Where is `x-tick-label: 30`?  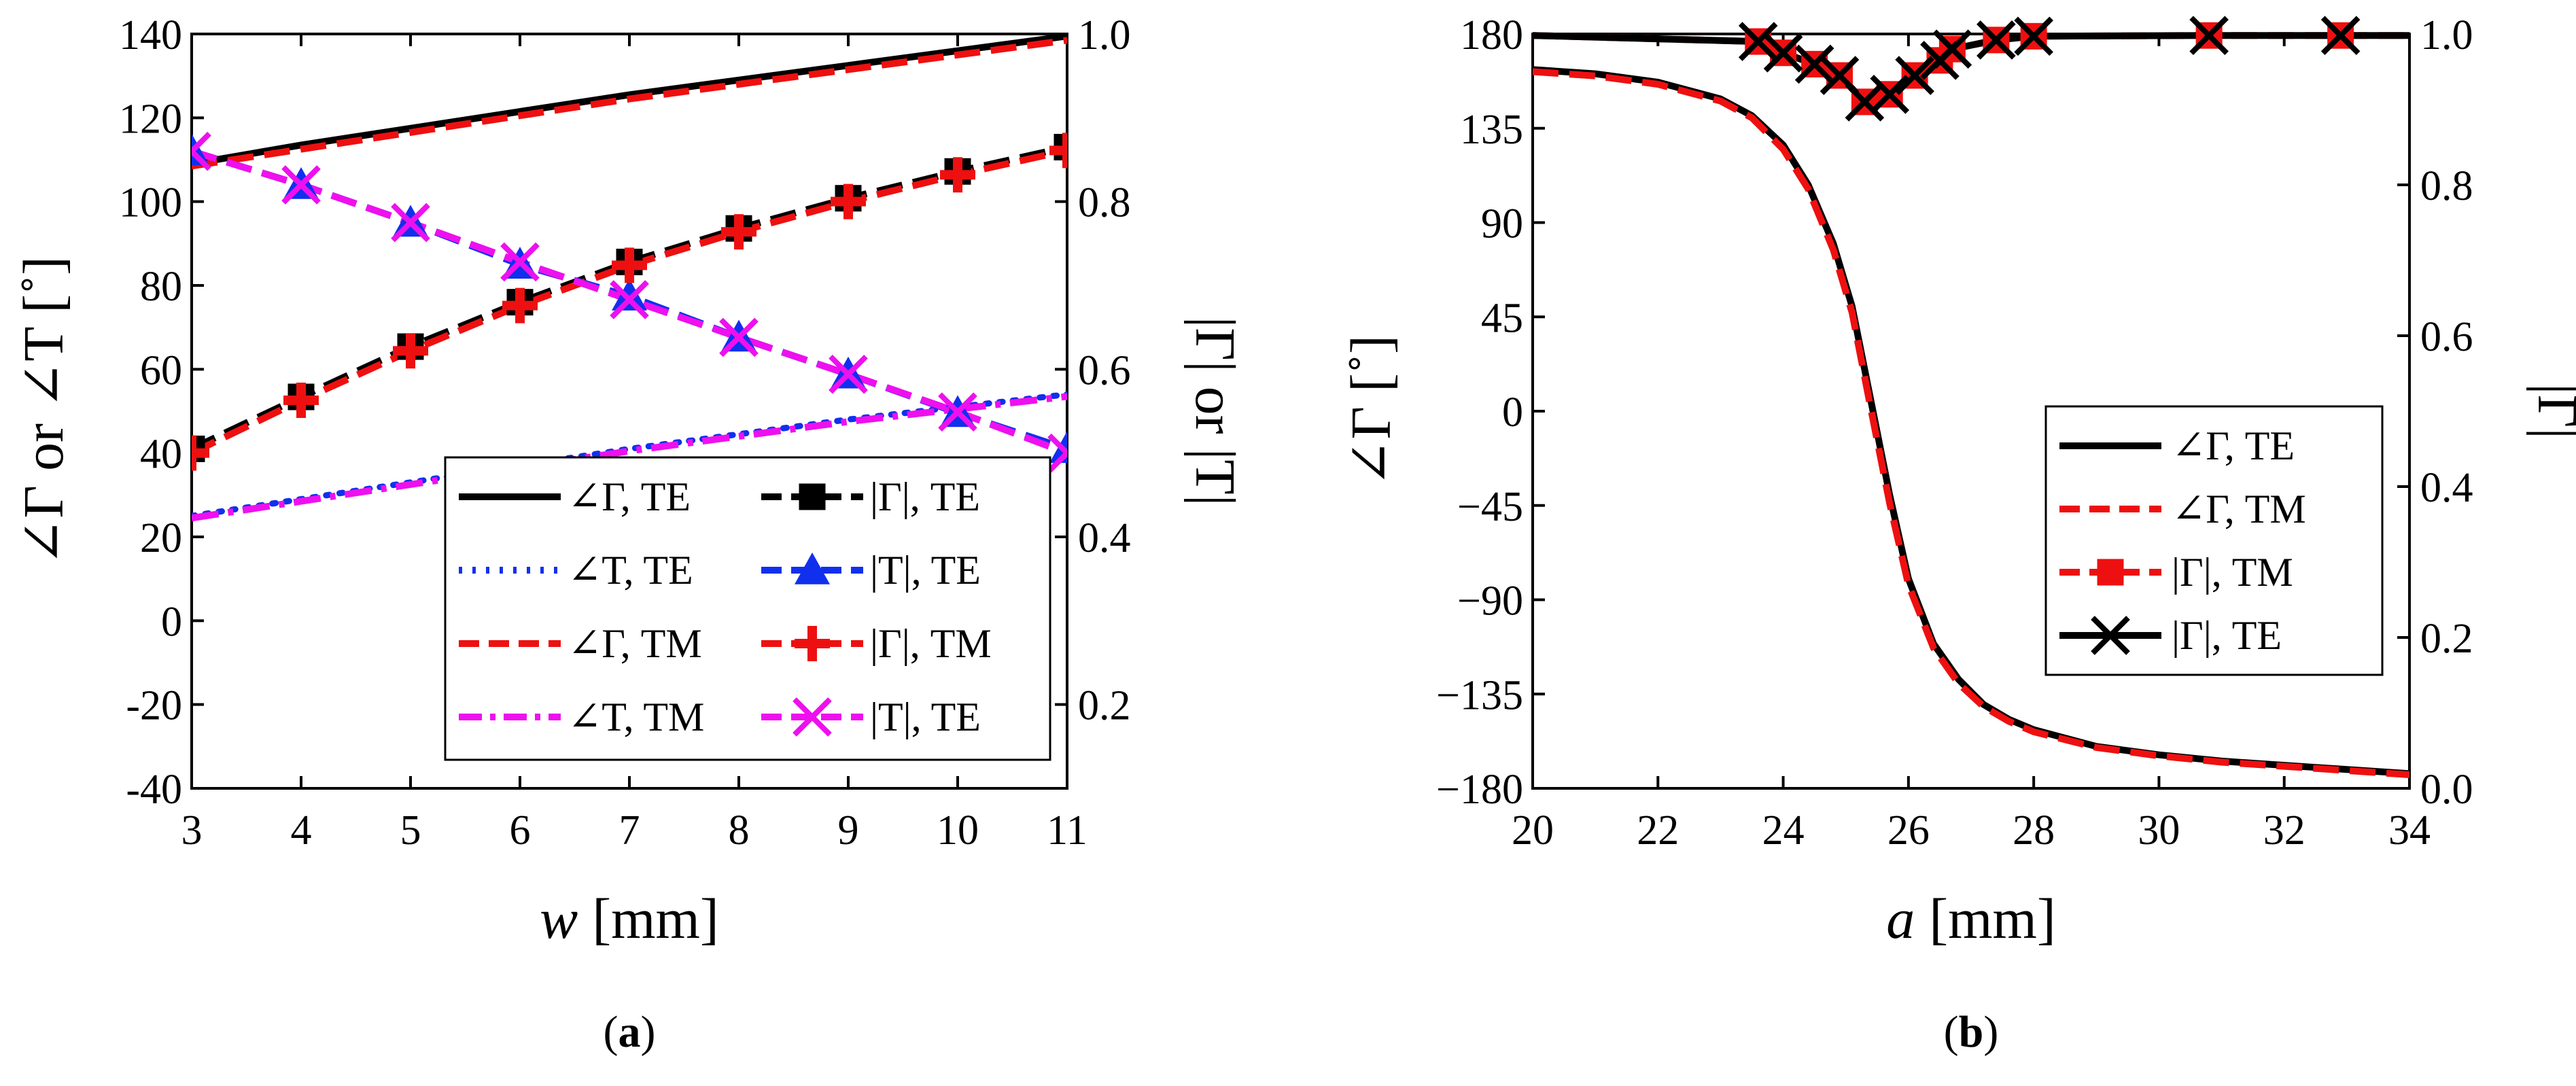
x-tick-label: 30 is located at coordinates (2159, 830).